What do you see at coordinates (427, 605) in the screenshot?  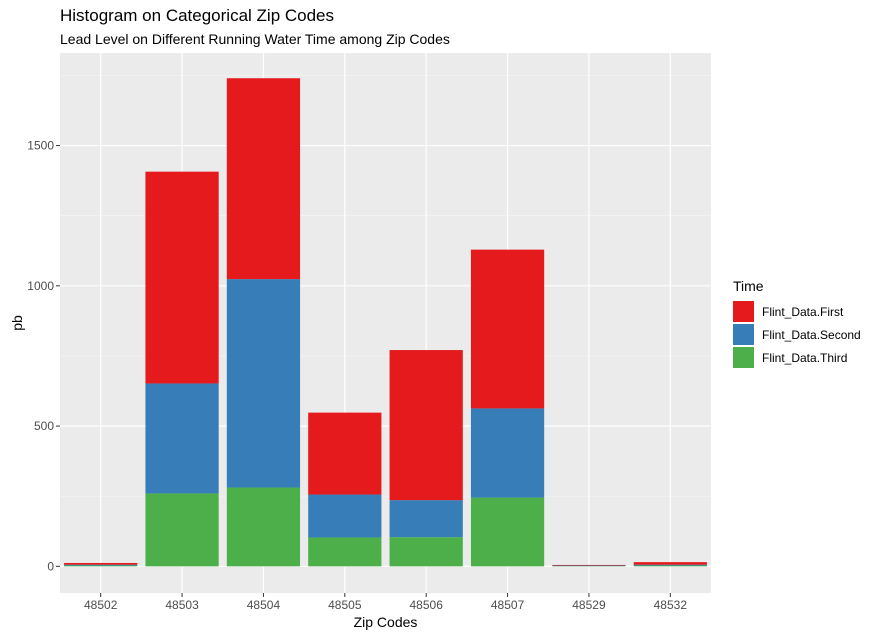 I see `x-tick-label: 48506` at bounding box center [427, 605].